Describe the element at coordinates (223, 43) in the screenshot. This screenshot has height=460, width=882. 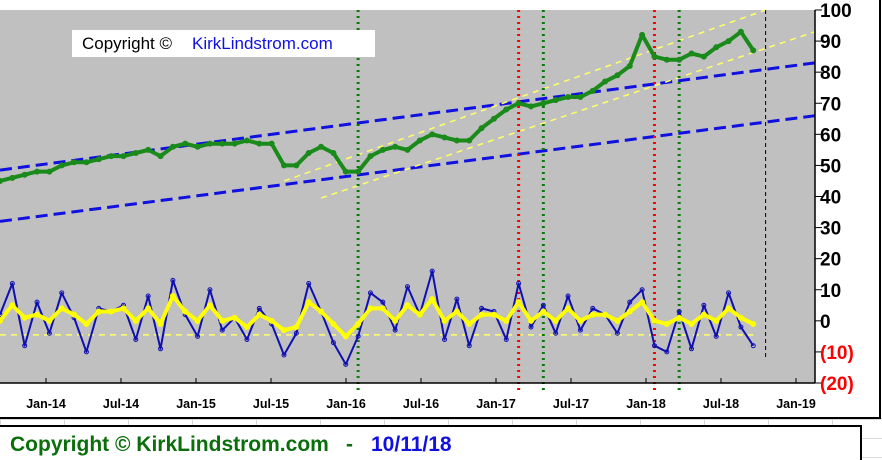
I see `copyright-watermark: Copyright © KirkLindstrom.com` at that location.